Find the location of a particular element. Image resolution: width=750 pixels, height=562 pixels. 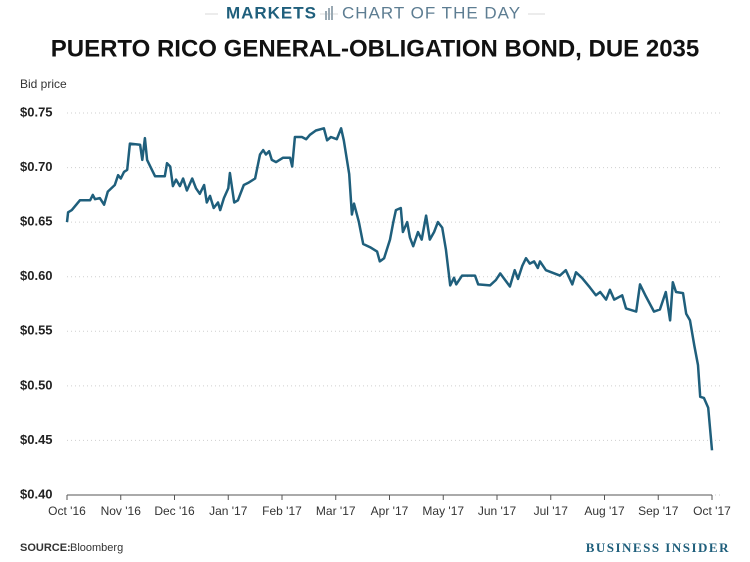

source: Bloomberg is located at coordinates (96, 548).